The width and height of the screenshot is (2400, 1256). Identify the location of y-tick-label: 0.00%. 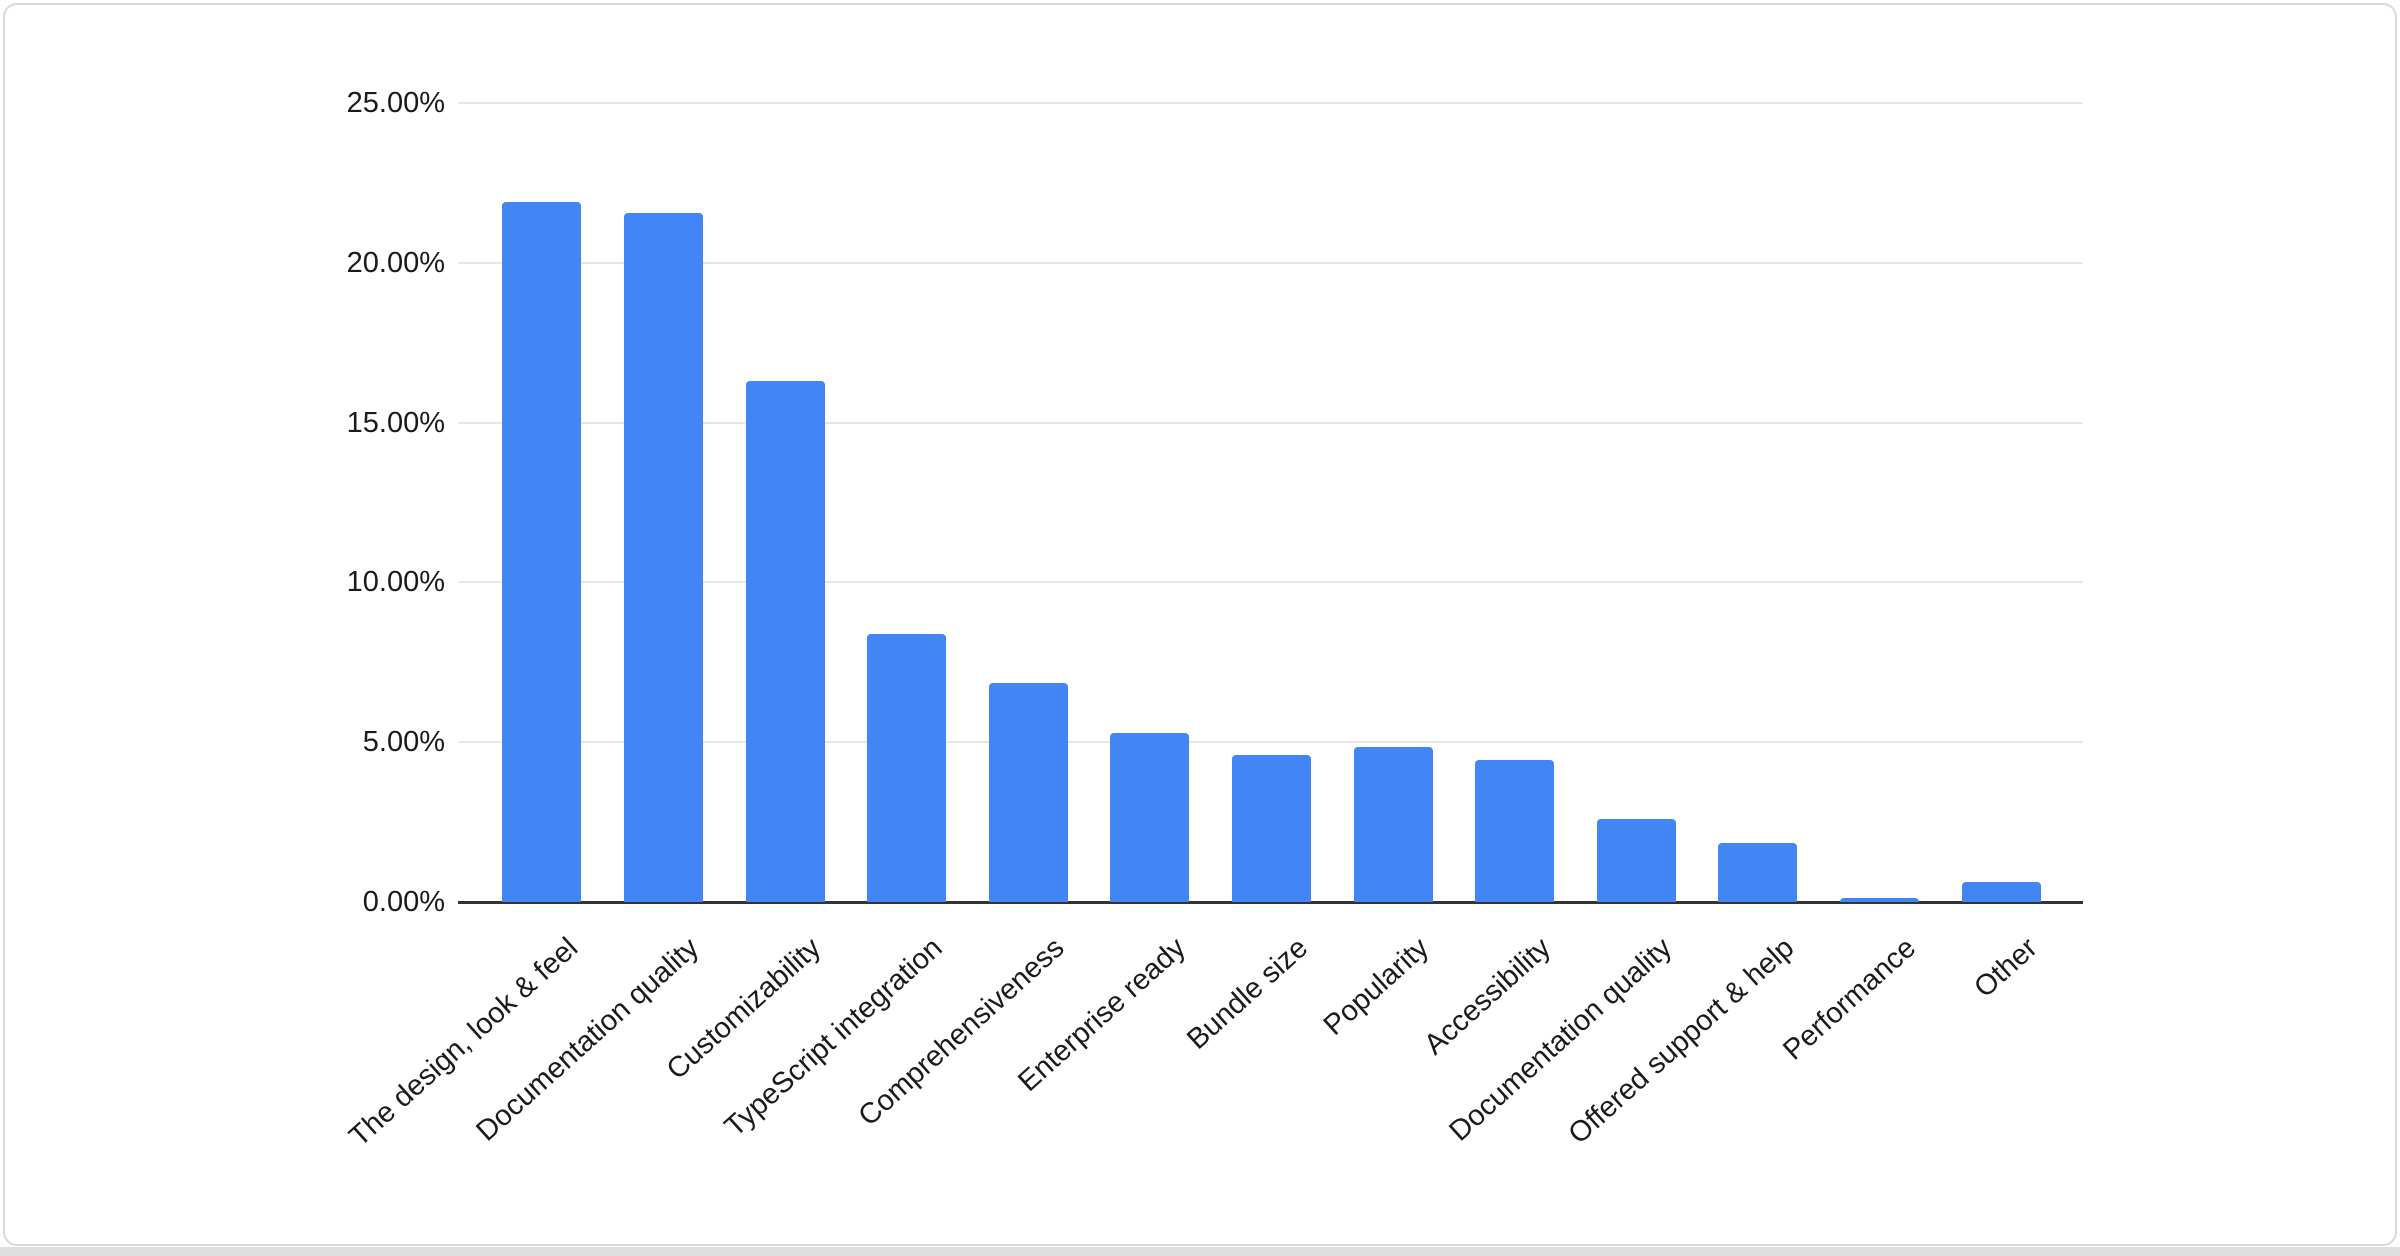
(403, 902).